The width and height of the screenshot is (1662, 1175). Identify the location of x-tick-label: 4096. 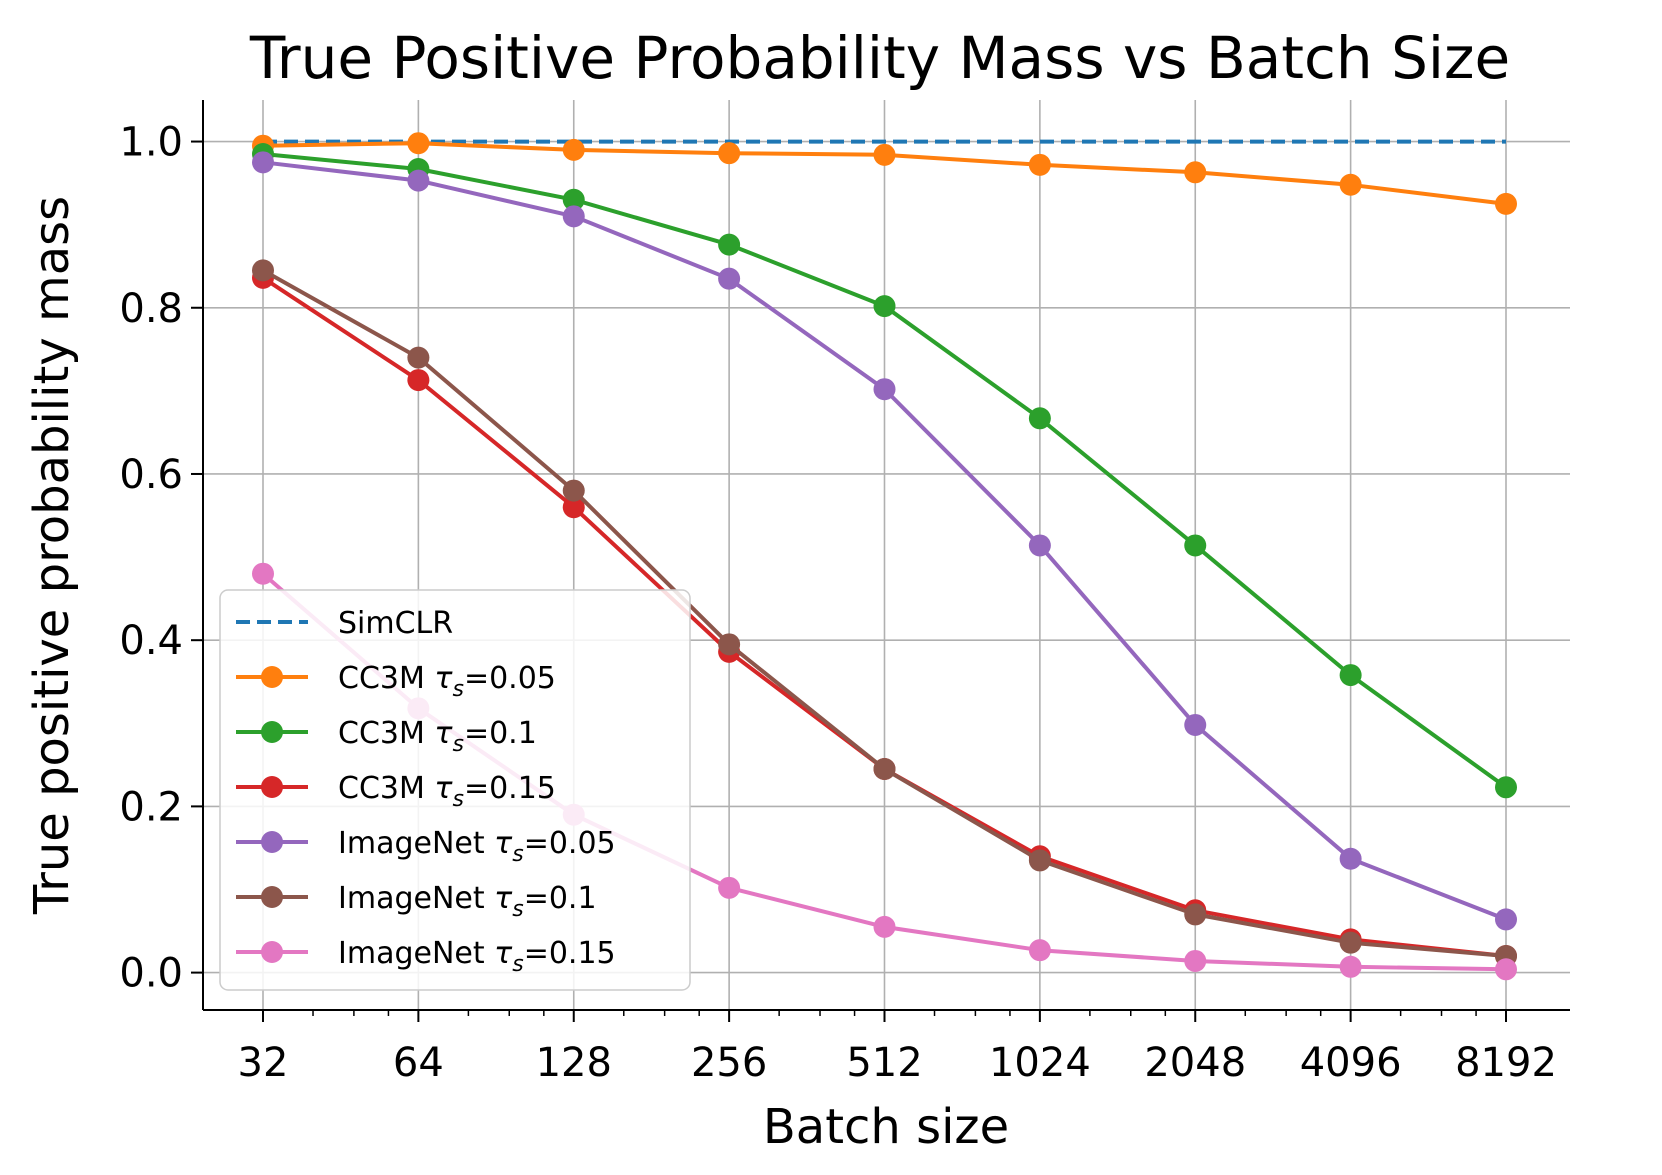
(1351, 1063).